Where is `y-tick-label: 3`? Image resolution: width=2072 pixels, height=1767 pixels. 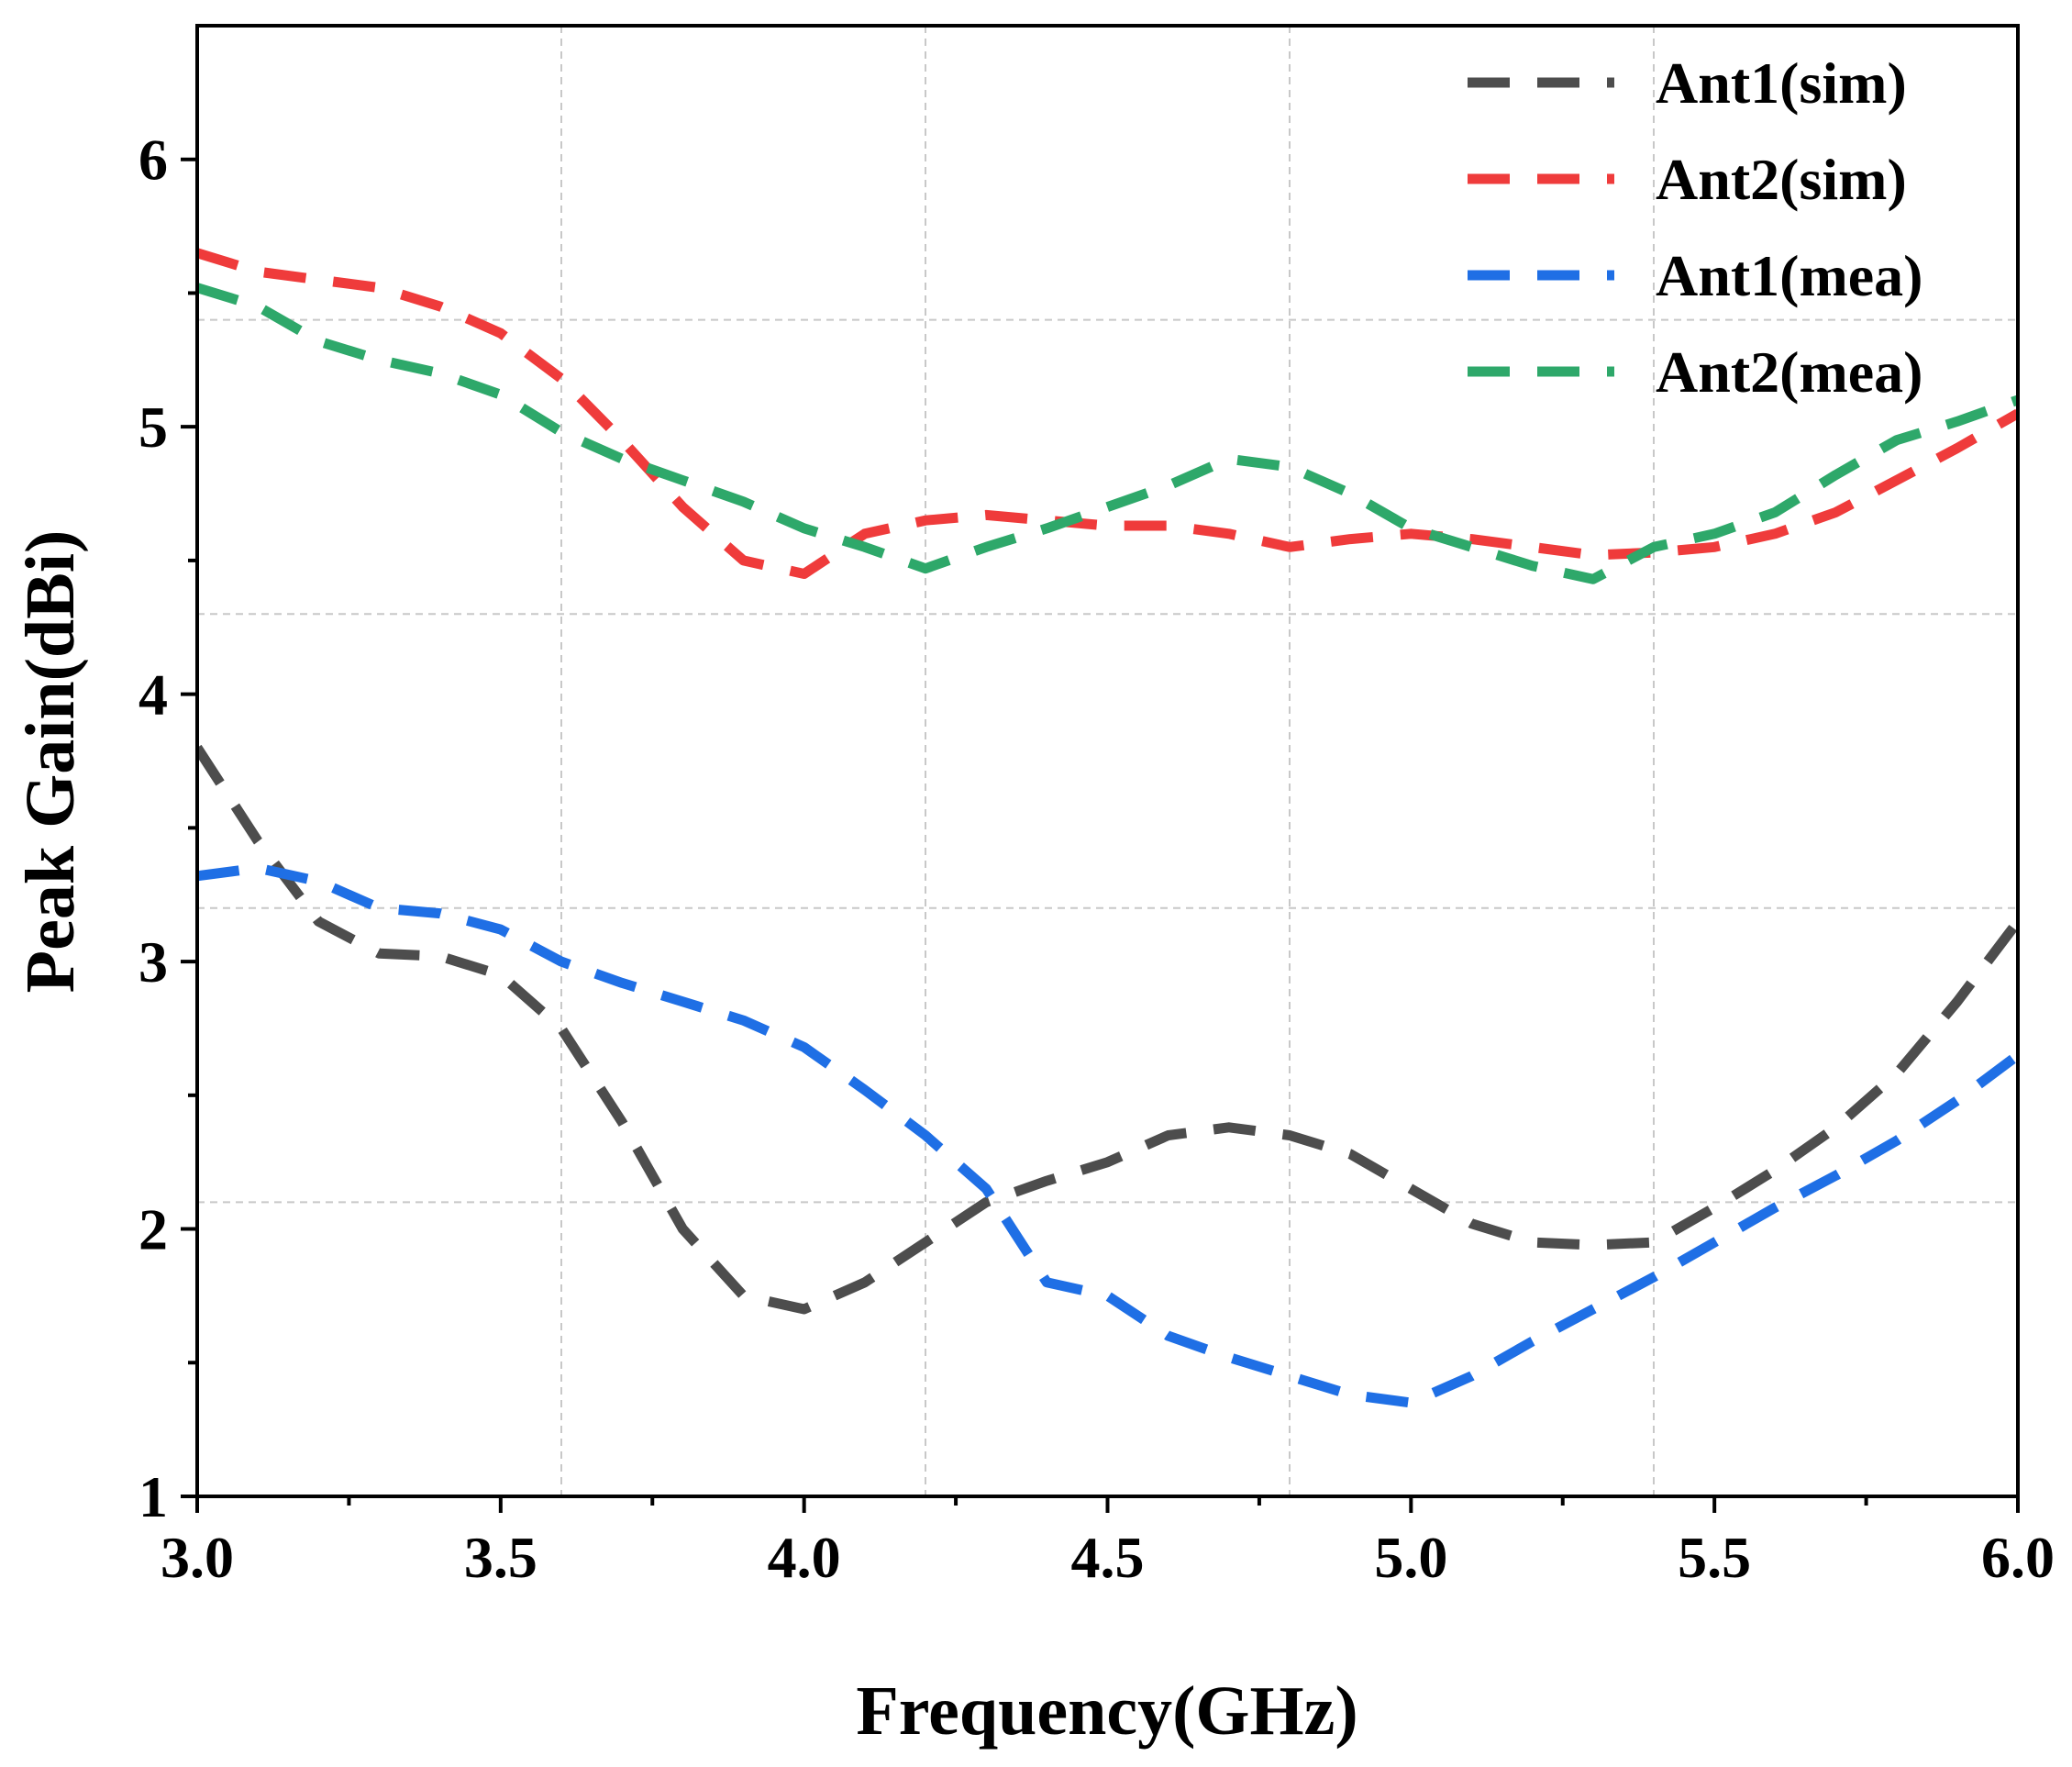
y-tick-label: 3 is located at coordinates (153, 962).